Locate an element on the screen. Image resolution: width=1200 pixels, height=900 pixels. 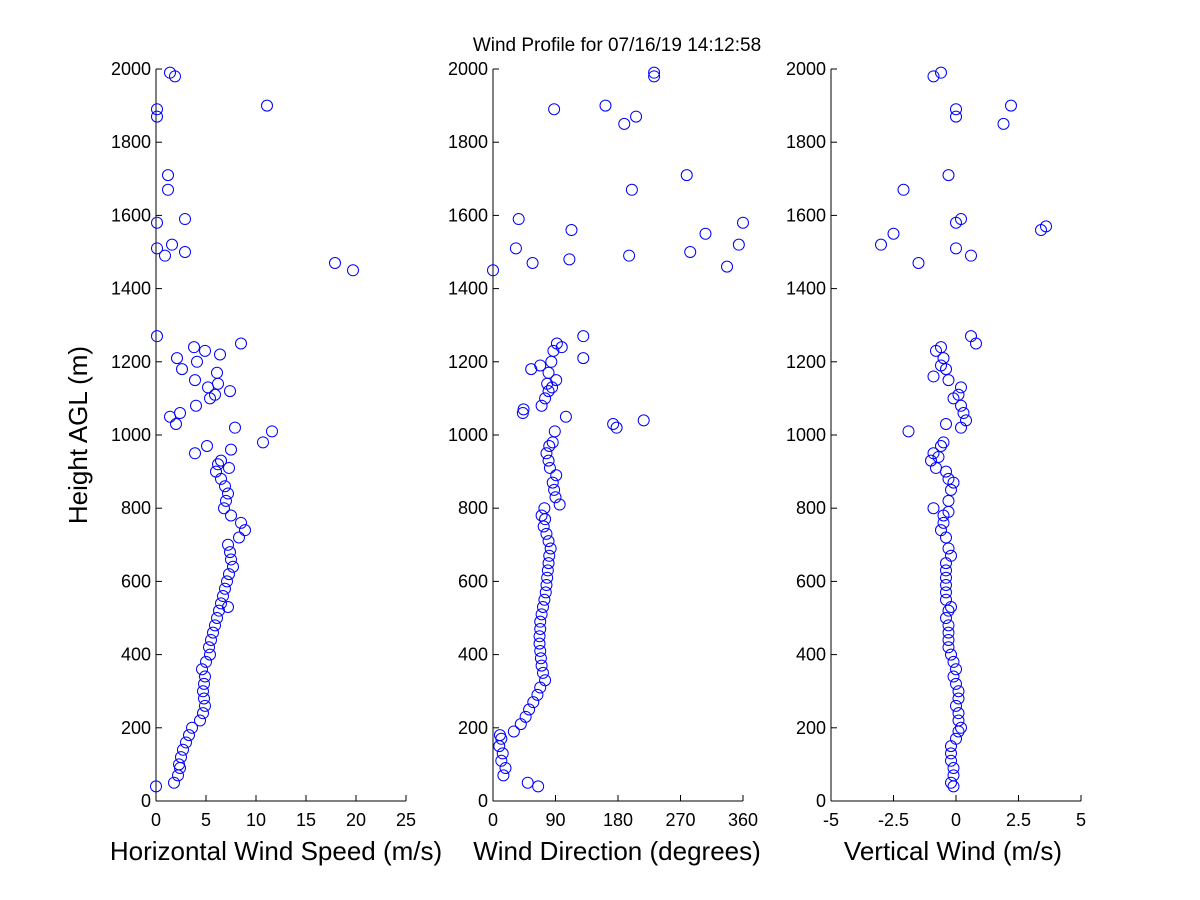
y-tick-label-direction: 1000 is located at coordinates (468, 435).